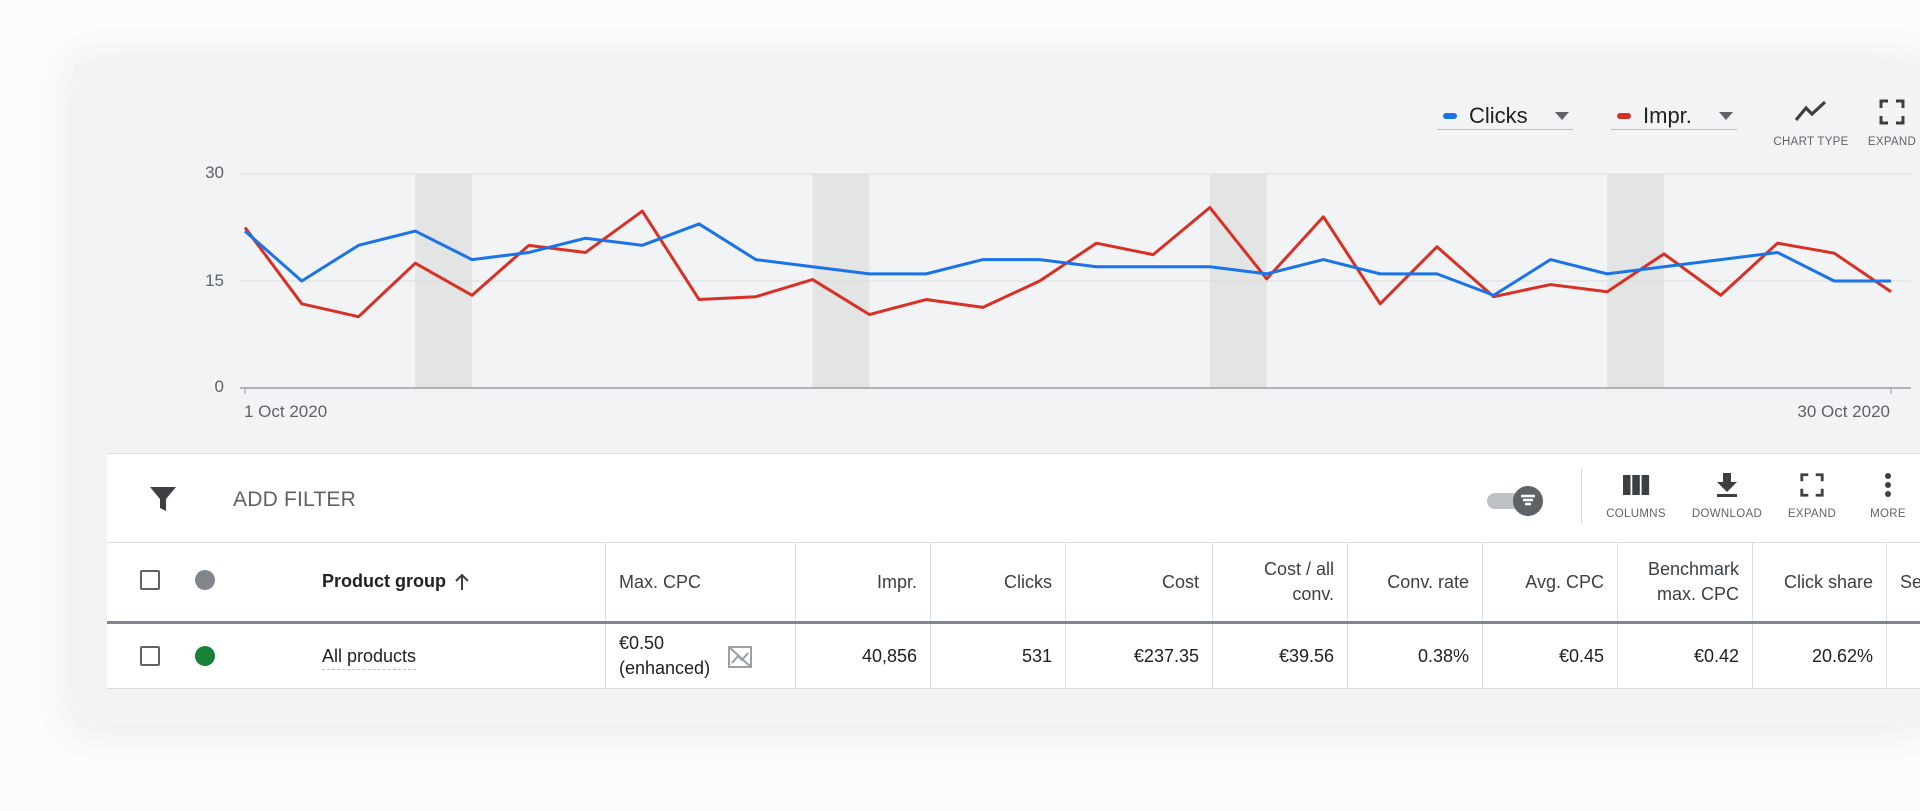 This screenshot has height=811, width=1920. I want to click on header-benchmark-max-cpc: Benchmark max. CPC, so click(1685, 582).